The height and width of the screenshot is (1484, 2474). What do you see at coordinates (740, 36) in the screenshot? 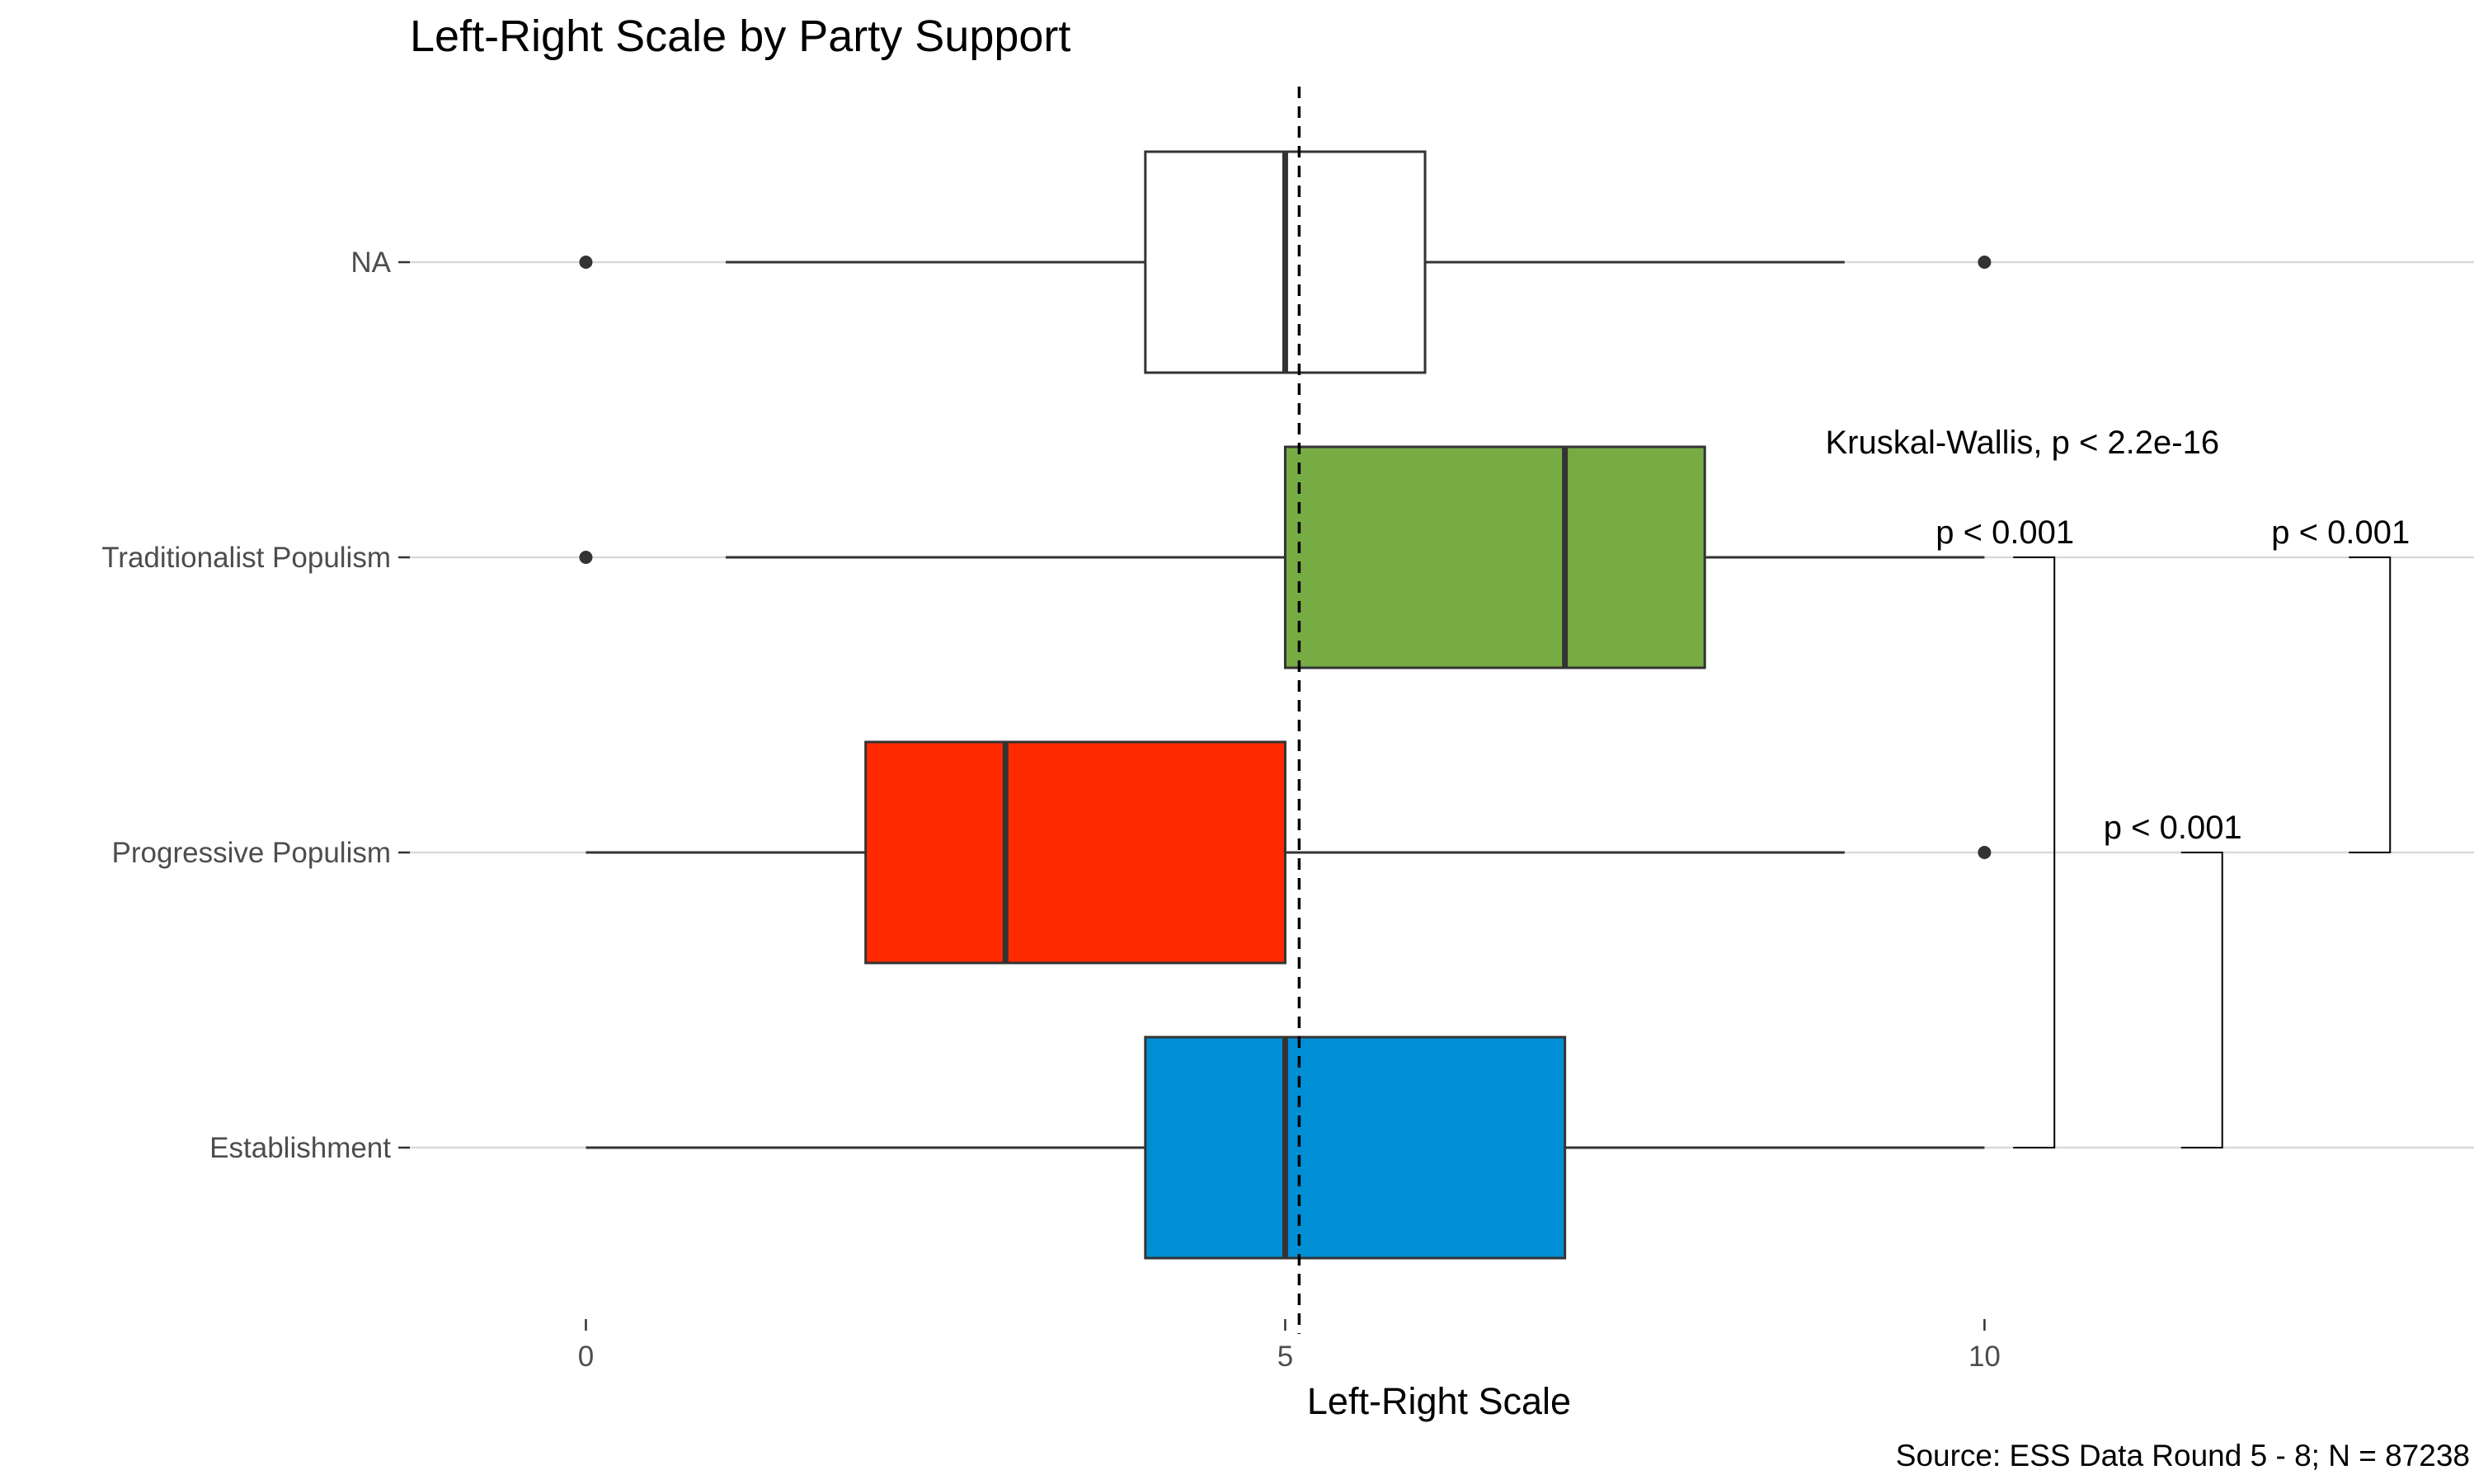
I see `chart-title: Left-Right Scale by Party Support` at bounding box center [740, 36].